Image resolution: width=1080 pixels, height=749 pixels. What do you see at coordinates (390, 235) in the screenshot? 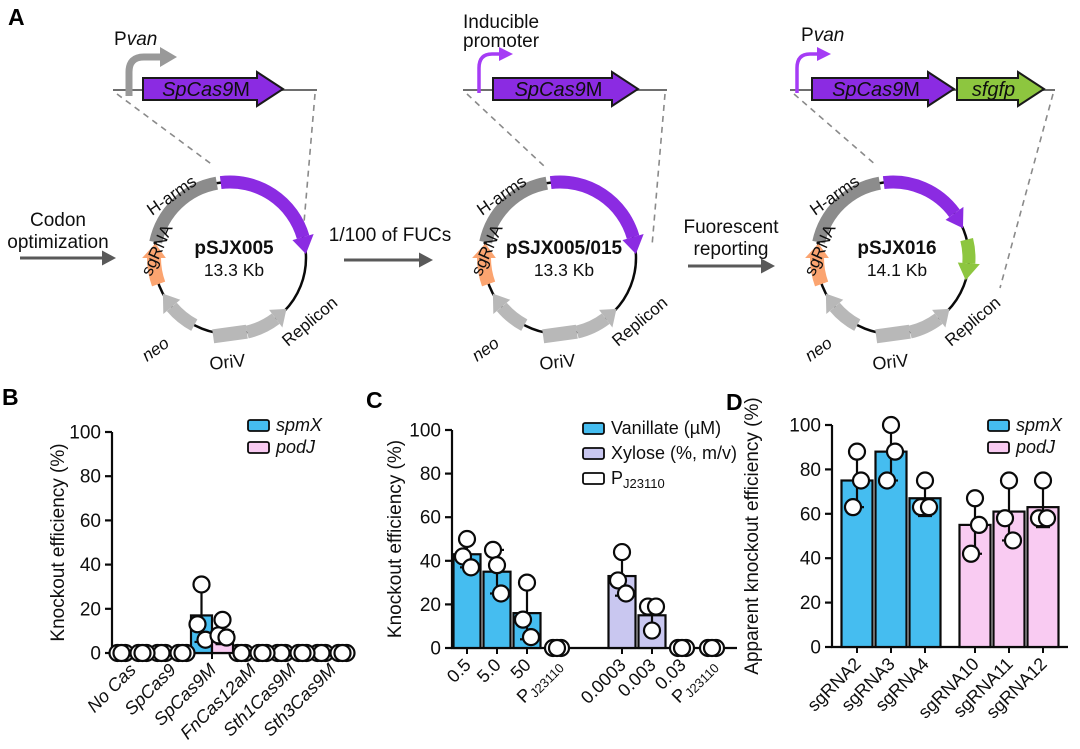
I see `transition-label: 1/100 of FUCs` at bounding box center [390, 235].